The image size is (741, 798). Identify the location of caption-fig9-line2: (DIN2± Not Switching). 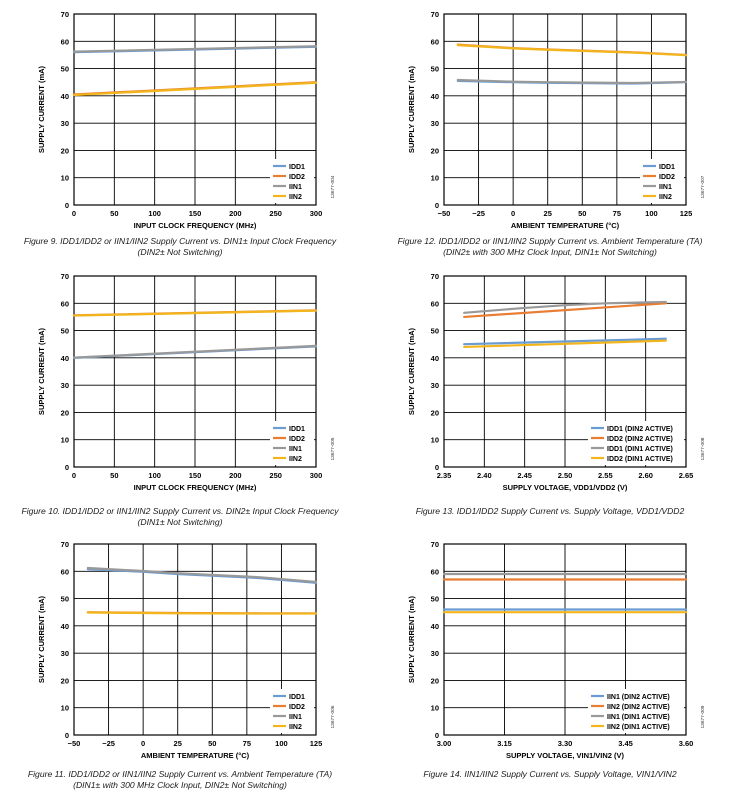
(180, 252).